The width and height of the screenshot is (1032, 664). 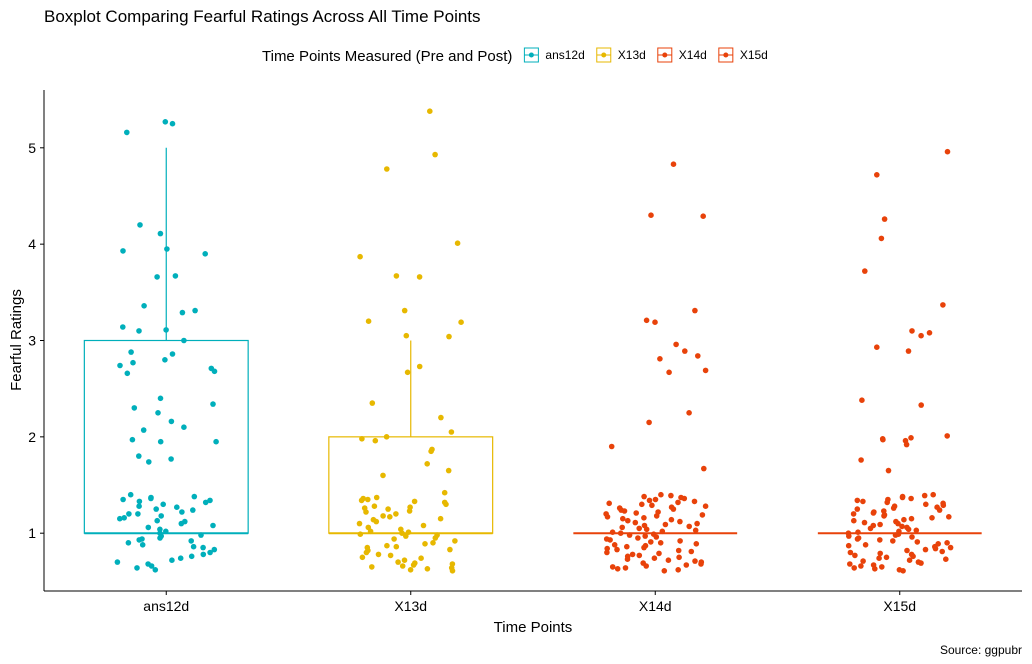 I want to click on y-tick-label: 3, so click(x=32, y=341).